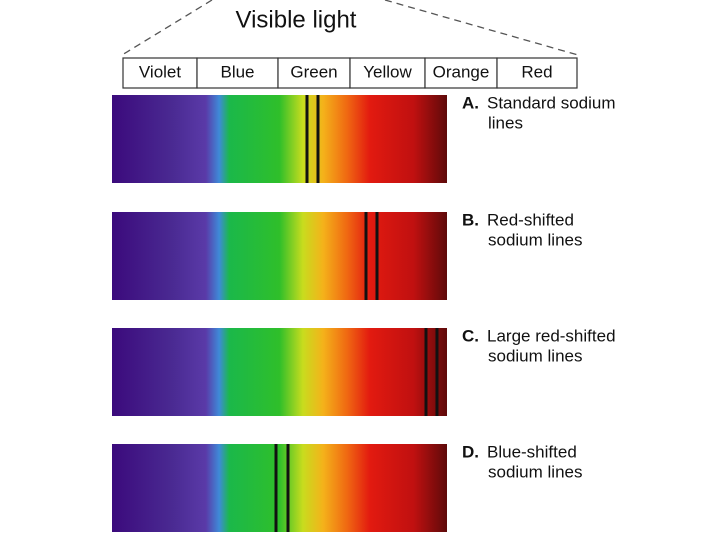 The image size is (720, 540). Describe the element at coordinates (470, 451) in the screenshot. I see `spectrum-letter: D.` at that location.